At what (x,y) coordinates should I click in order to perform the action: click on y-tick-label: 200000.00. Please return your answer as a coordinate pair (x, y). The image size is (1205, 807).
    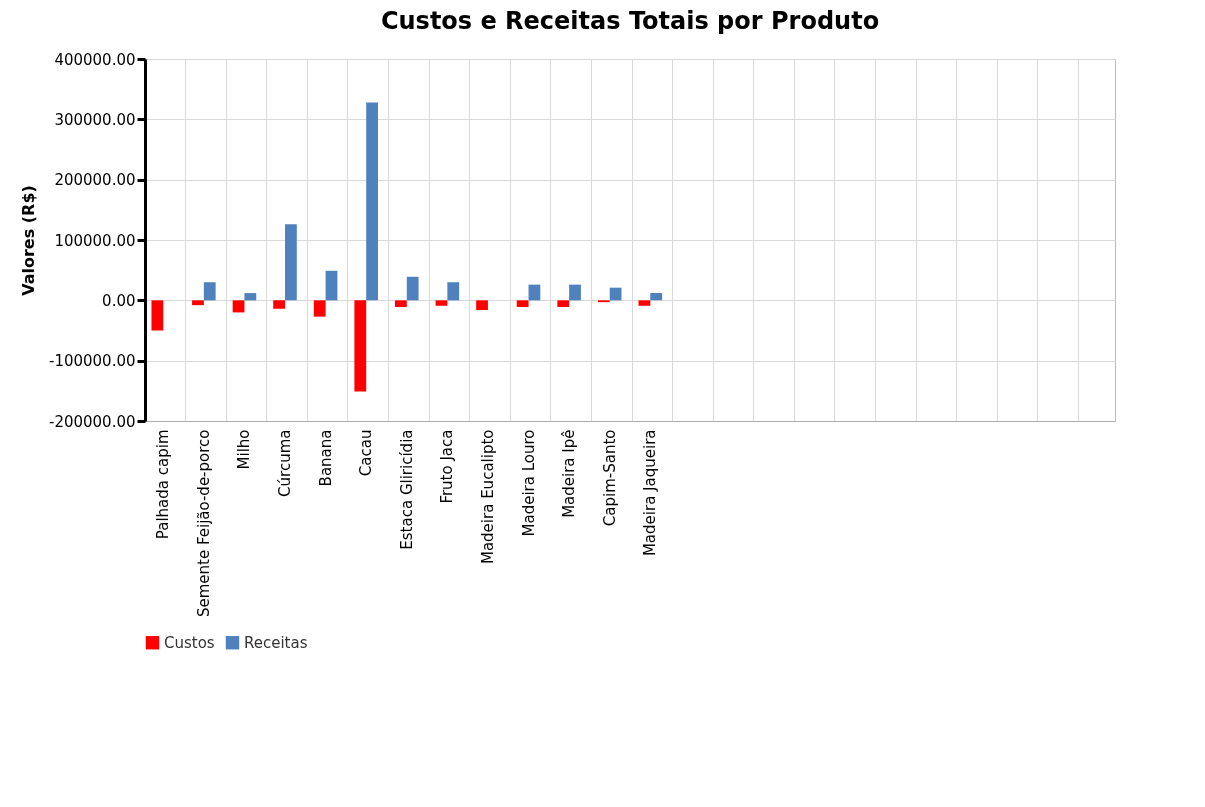
    Looking at the image, I should click on (95, 180).